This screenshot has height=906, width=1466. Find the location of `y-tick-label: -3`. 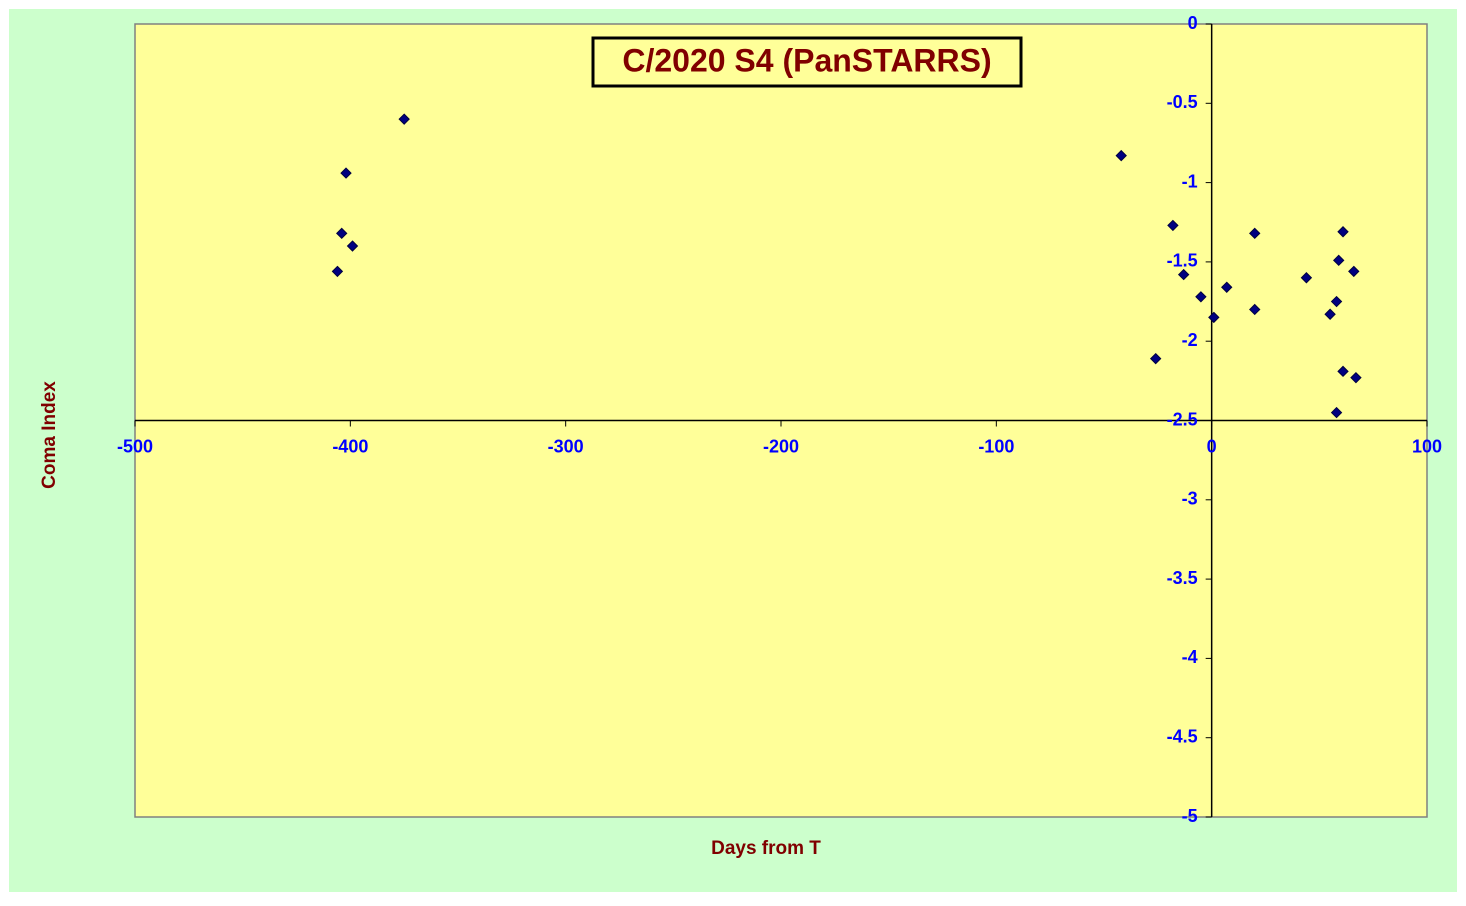

y-tick-label: -3 is located at coordinates (1190, 499).